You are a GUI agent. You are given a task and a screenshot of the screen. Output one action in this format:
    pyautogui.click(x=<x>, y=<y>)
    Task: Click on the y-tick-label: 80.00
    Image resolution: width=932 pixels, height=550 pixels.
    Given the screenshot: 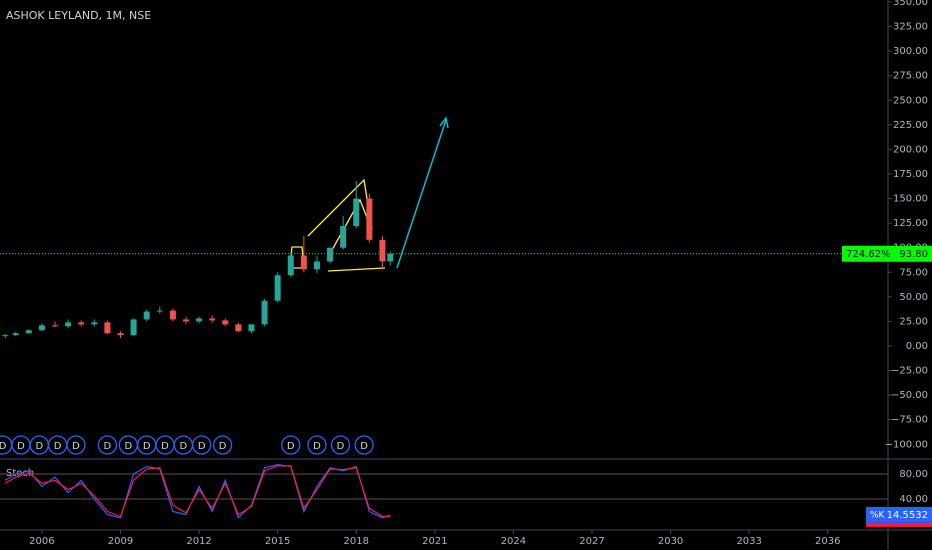 What is the action you would take?
    pyautogui.click(x=913, y=474)
    